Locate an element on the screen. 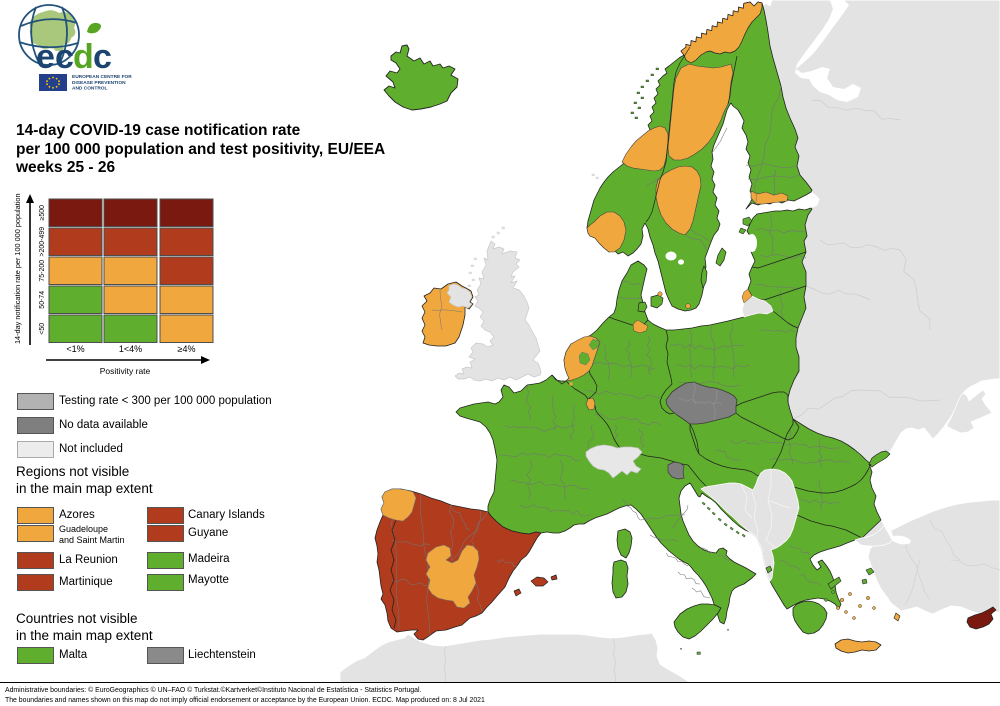  svg-text: Positivity rate is located at coordinates (125, 371).